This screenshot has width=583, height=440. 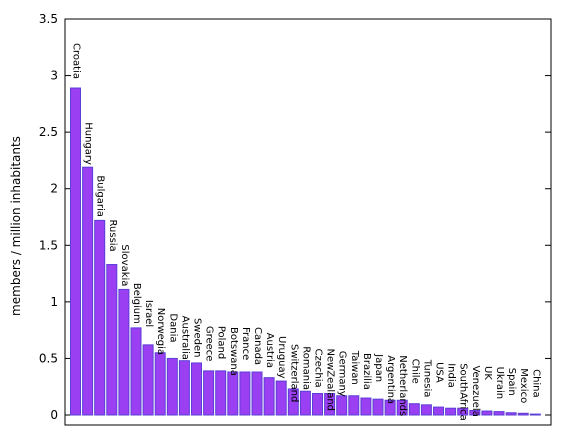 What do you see at coordinates (426, 378) in the screenshot?
I see `bar-label: Tunesia` at bounding box center [426, 378].